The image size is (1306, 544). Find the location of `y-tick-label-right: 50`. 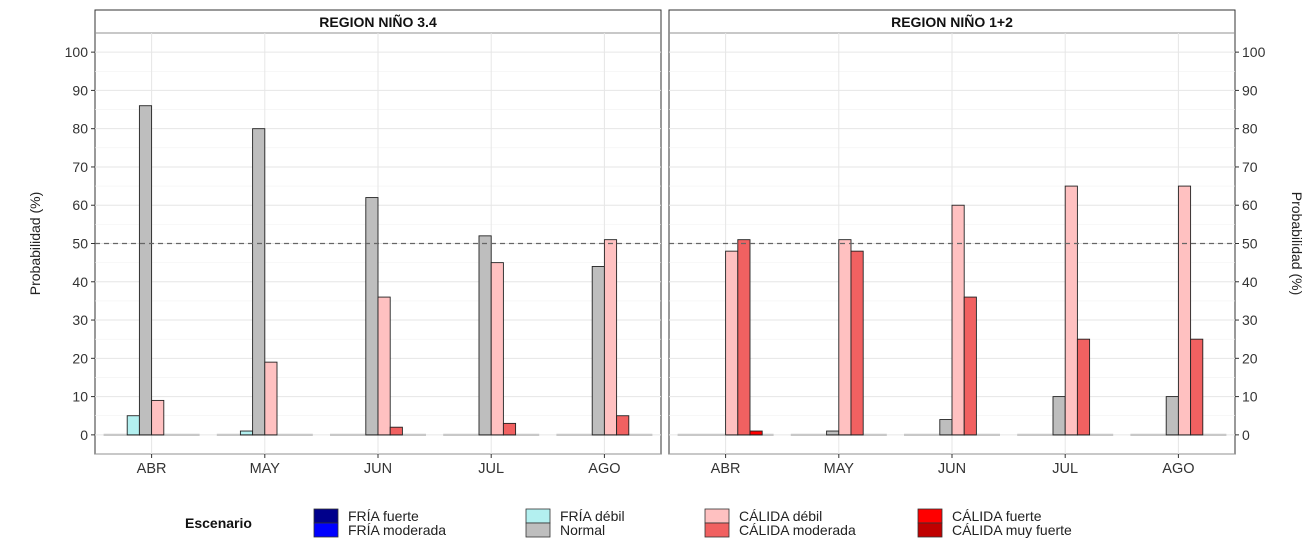

y-tick-label-right: 50 is located at coordinates (1250, 244).